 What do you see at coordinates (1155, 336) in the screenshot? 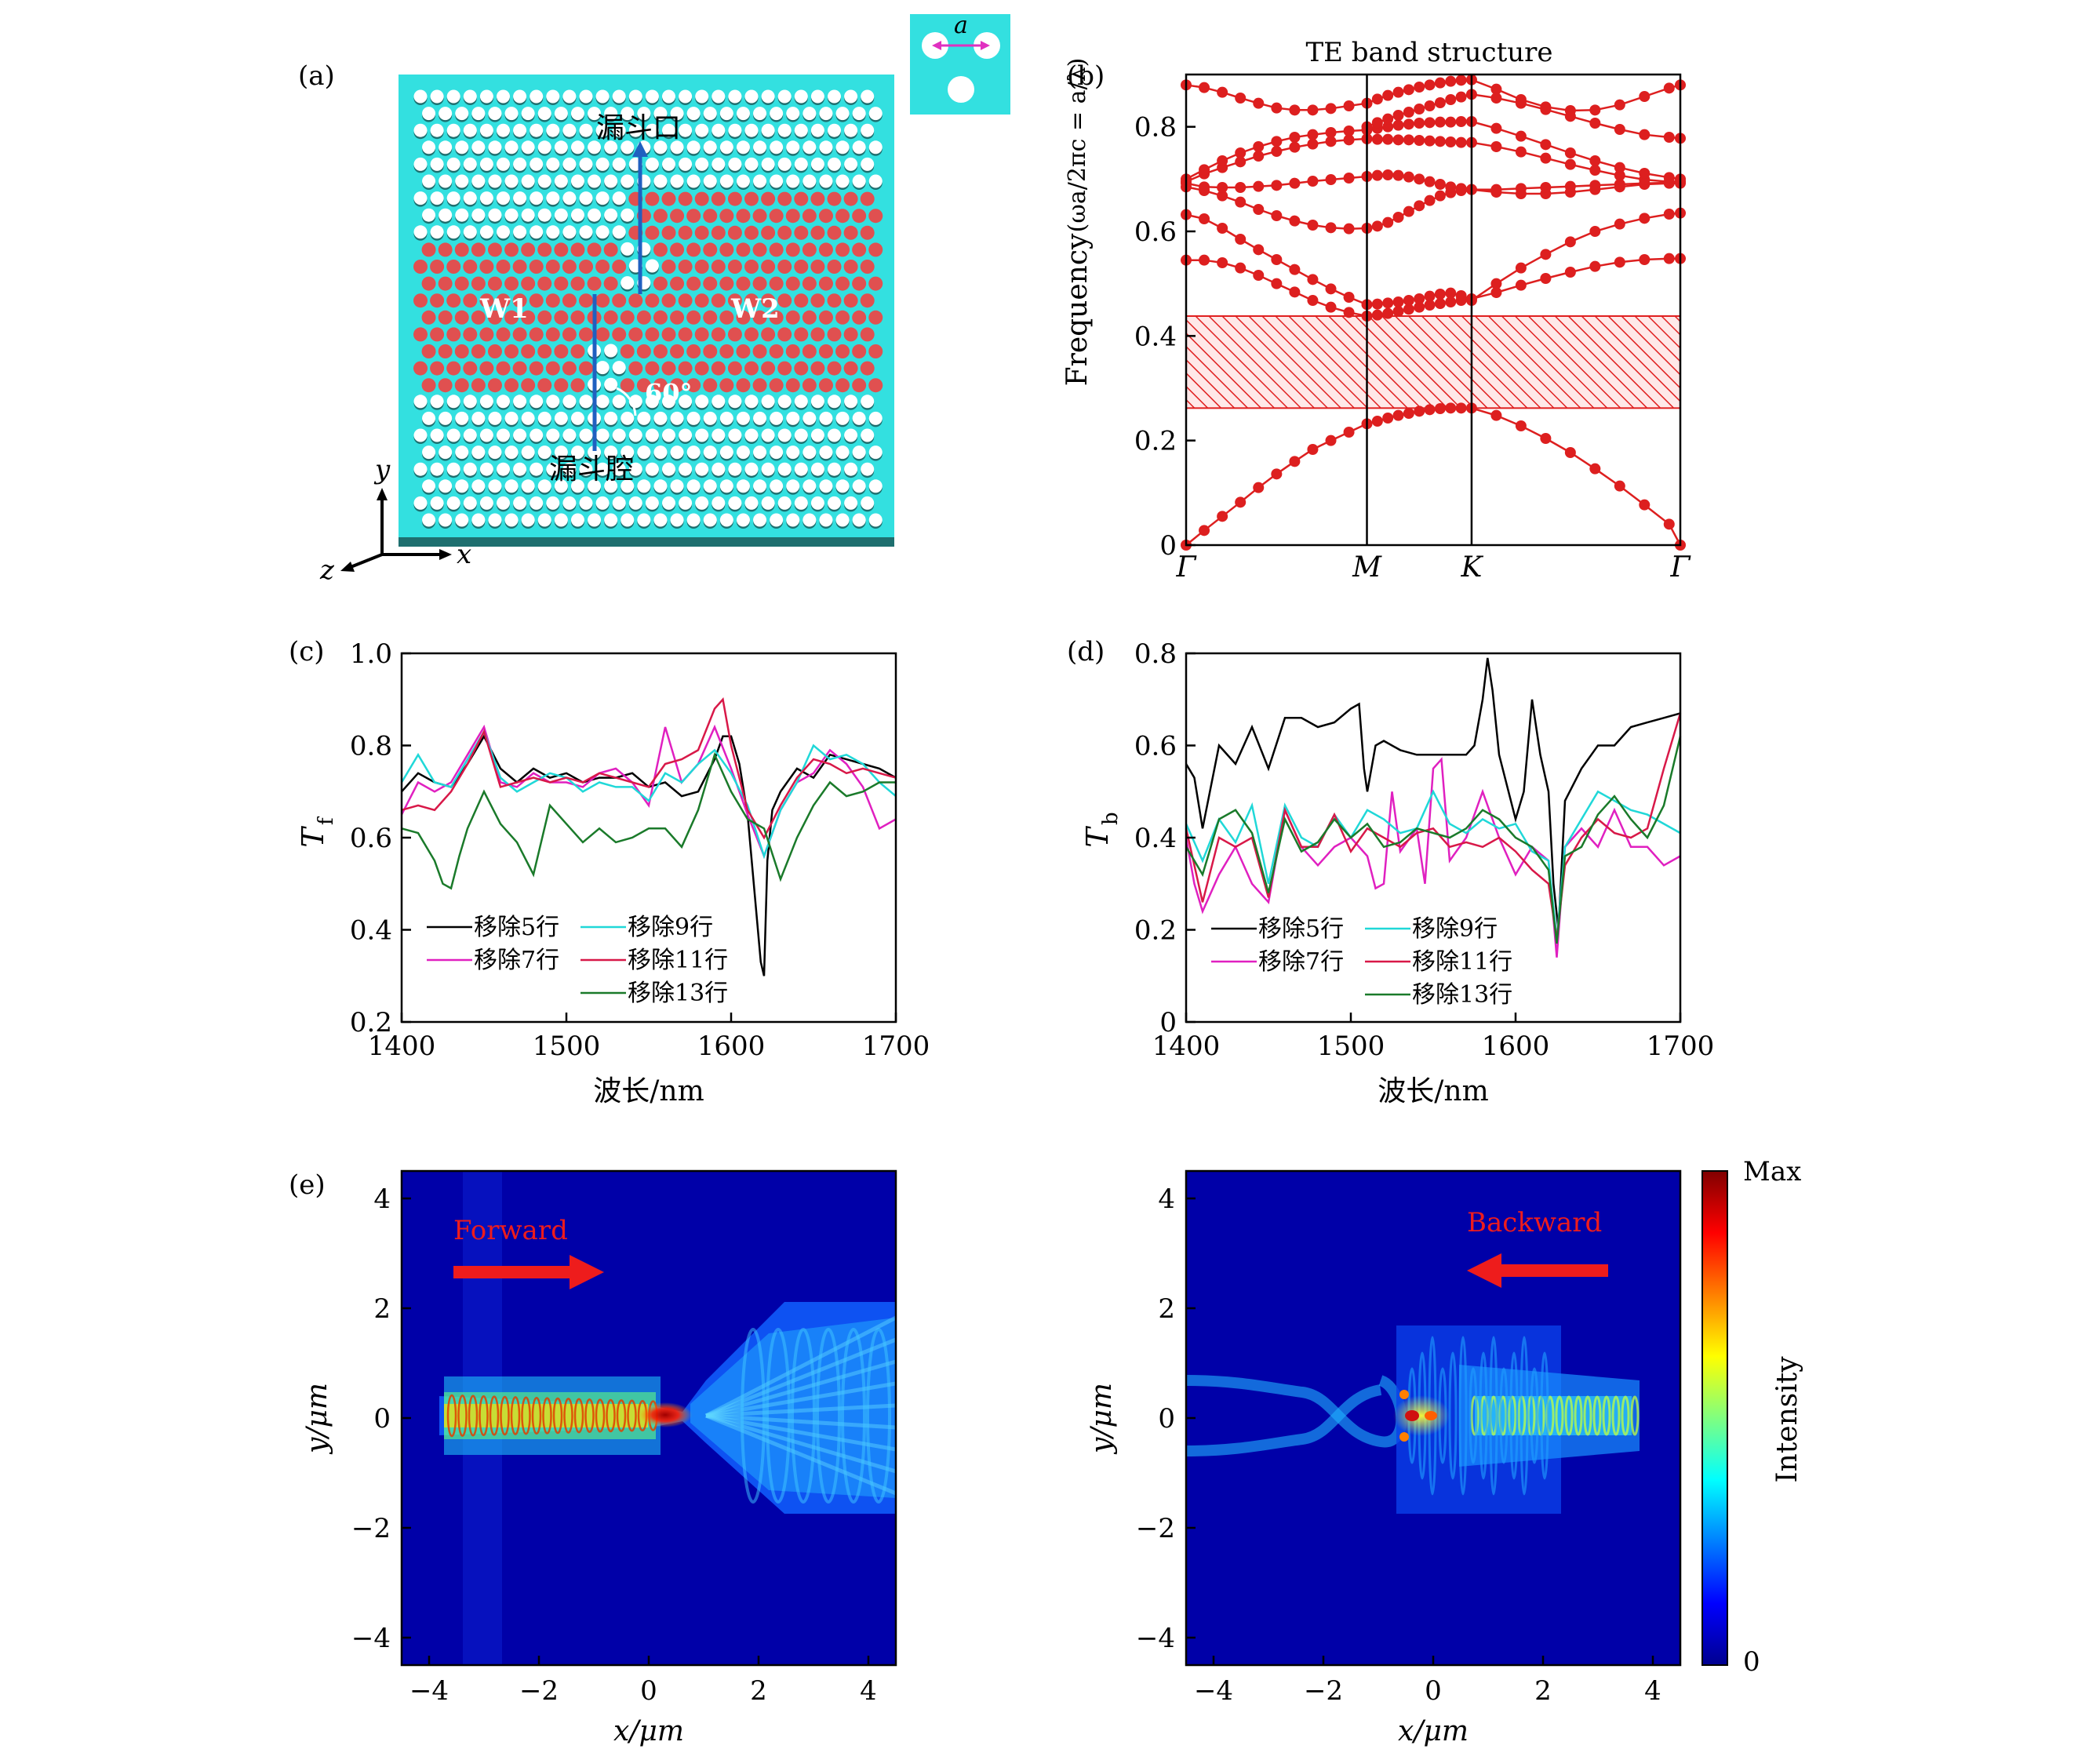
I see `band-ytick-label: 0.4` at bounding box center [1155, 336].